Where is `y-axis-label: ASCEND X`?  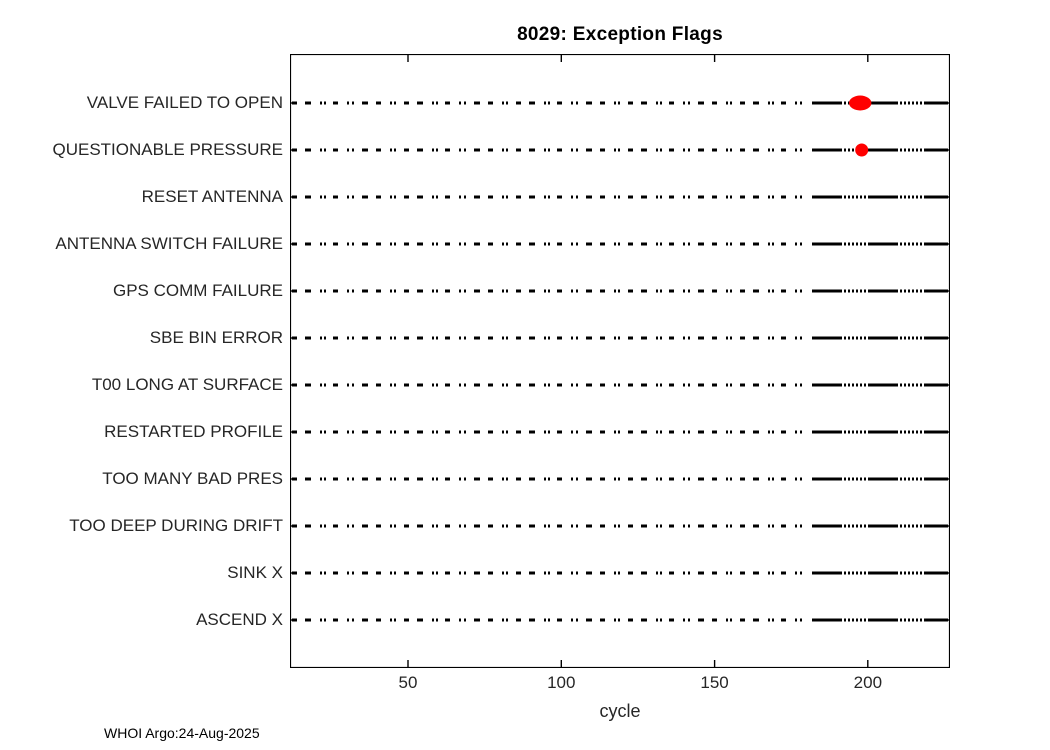
y-axis-label: ASCEND X is located at coordinates (239, 619).